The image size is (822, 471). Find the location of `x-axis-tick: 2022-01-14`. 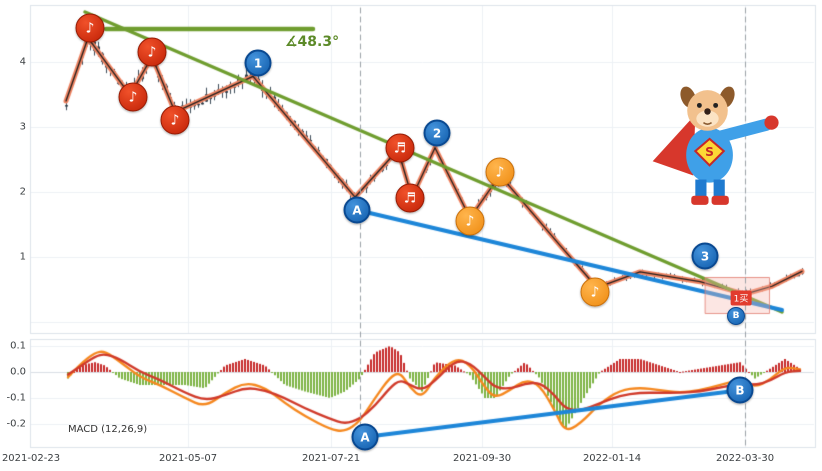

x-axis-tick: 2022-01-14 is located at coordinates (612, 458).